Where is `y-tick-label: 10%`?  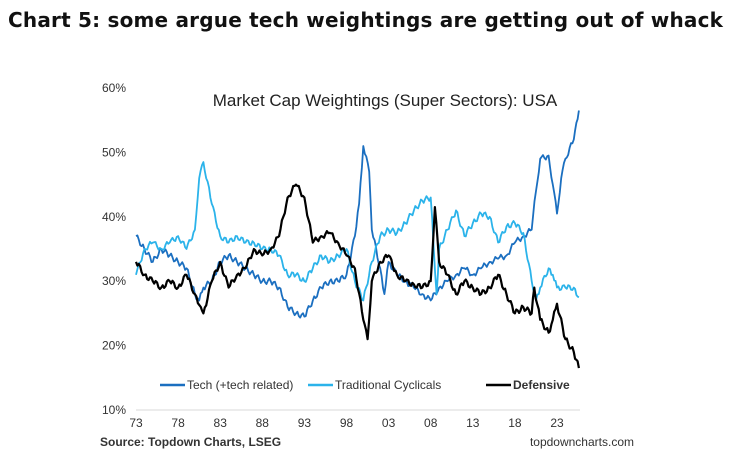
y-tick-label: 10% is located at coordinates (114, 410).